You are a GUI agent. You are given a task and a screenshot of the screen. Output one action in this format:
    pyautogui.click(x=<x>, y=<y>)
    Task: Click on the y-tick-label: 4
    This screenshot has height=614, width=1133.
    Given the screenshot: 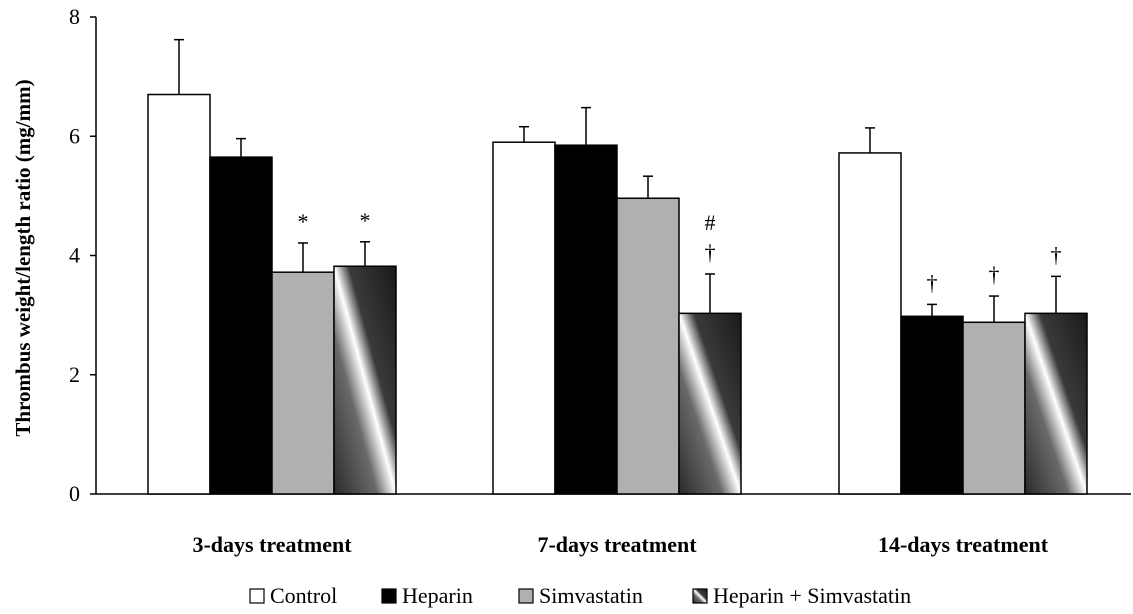 What is the action you would take?
    pyautogui.click(x=74, y=255)
    